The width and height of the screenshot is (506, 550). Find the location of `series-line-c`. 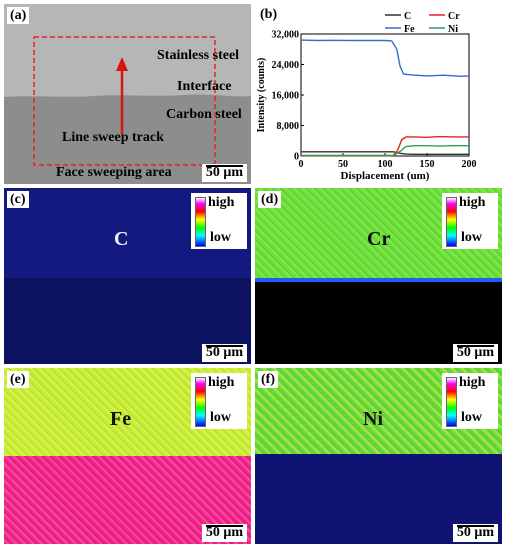

series-line-c is located at coordinates (385, 153).